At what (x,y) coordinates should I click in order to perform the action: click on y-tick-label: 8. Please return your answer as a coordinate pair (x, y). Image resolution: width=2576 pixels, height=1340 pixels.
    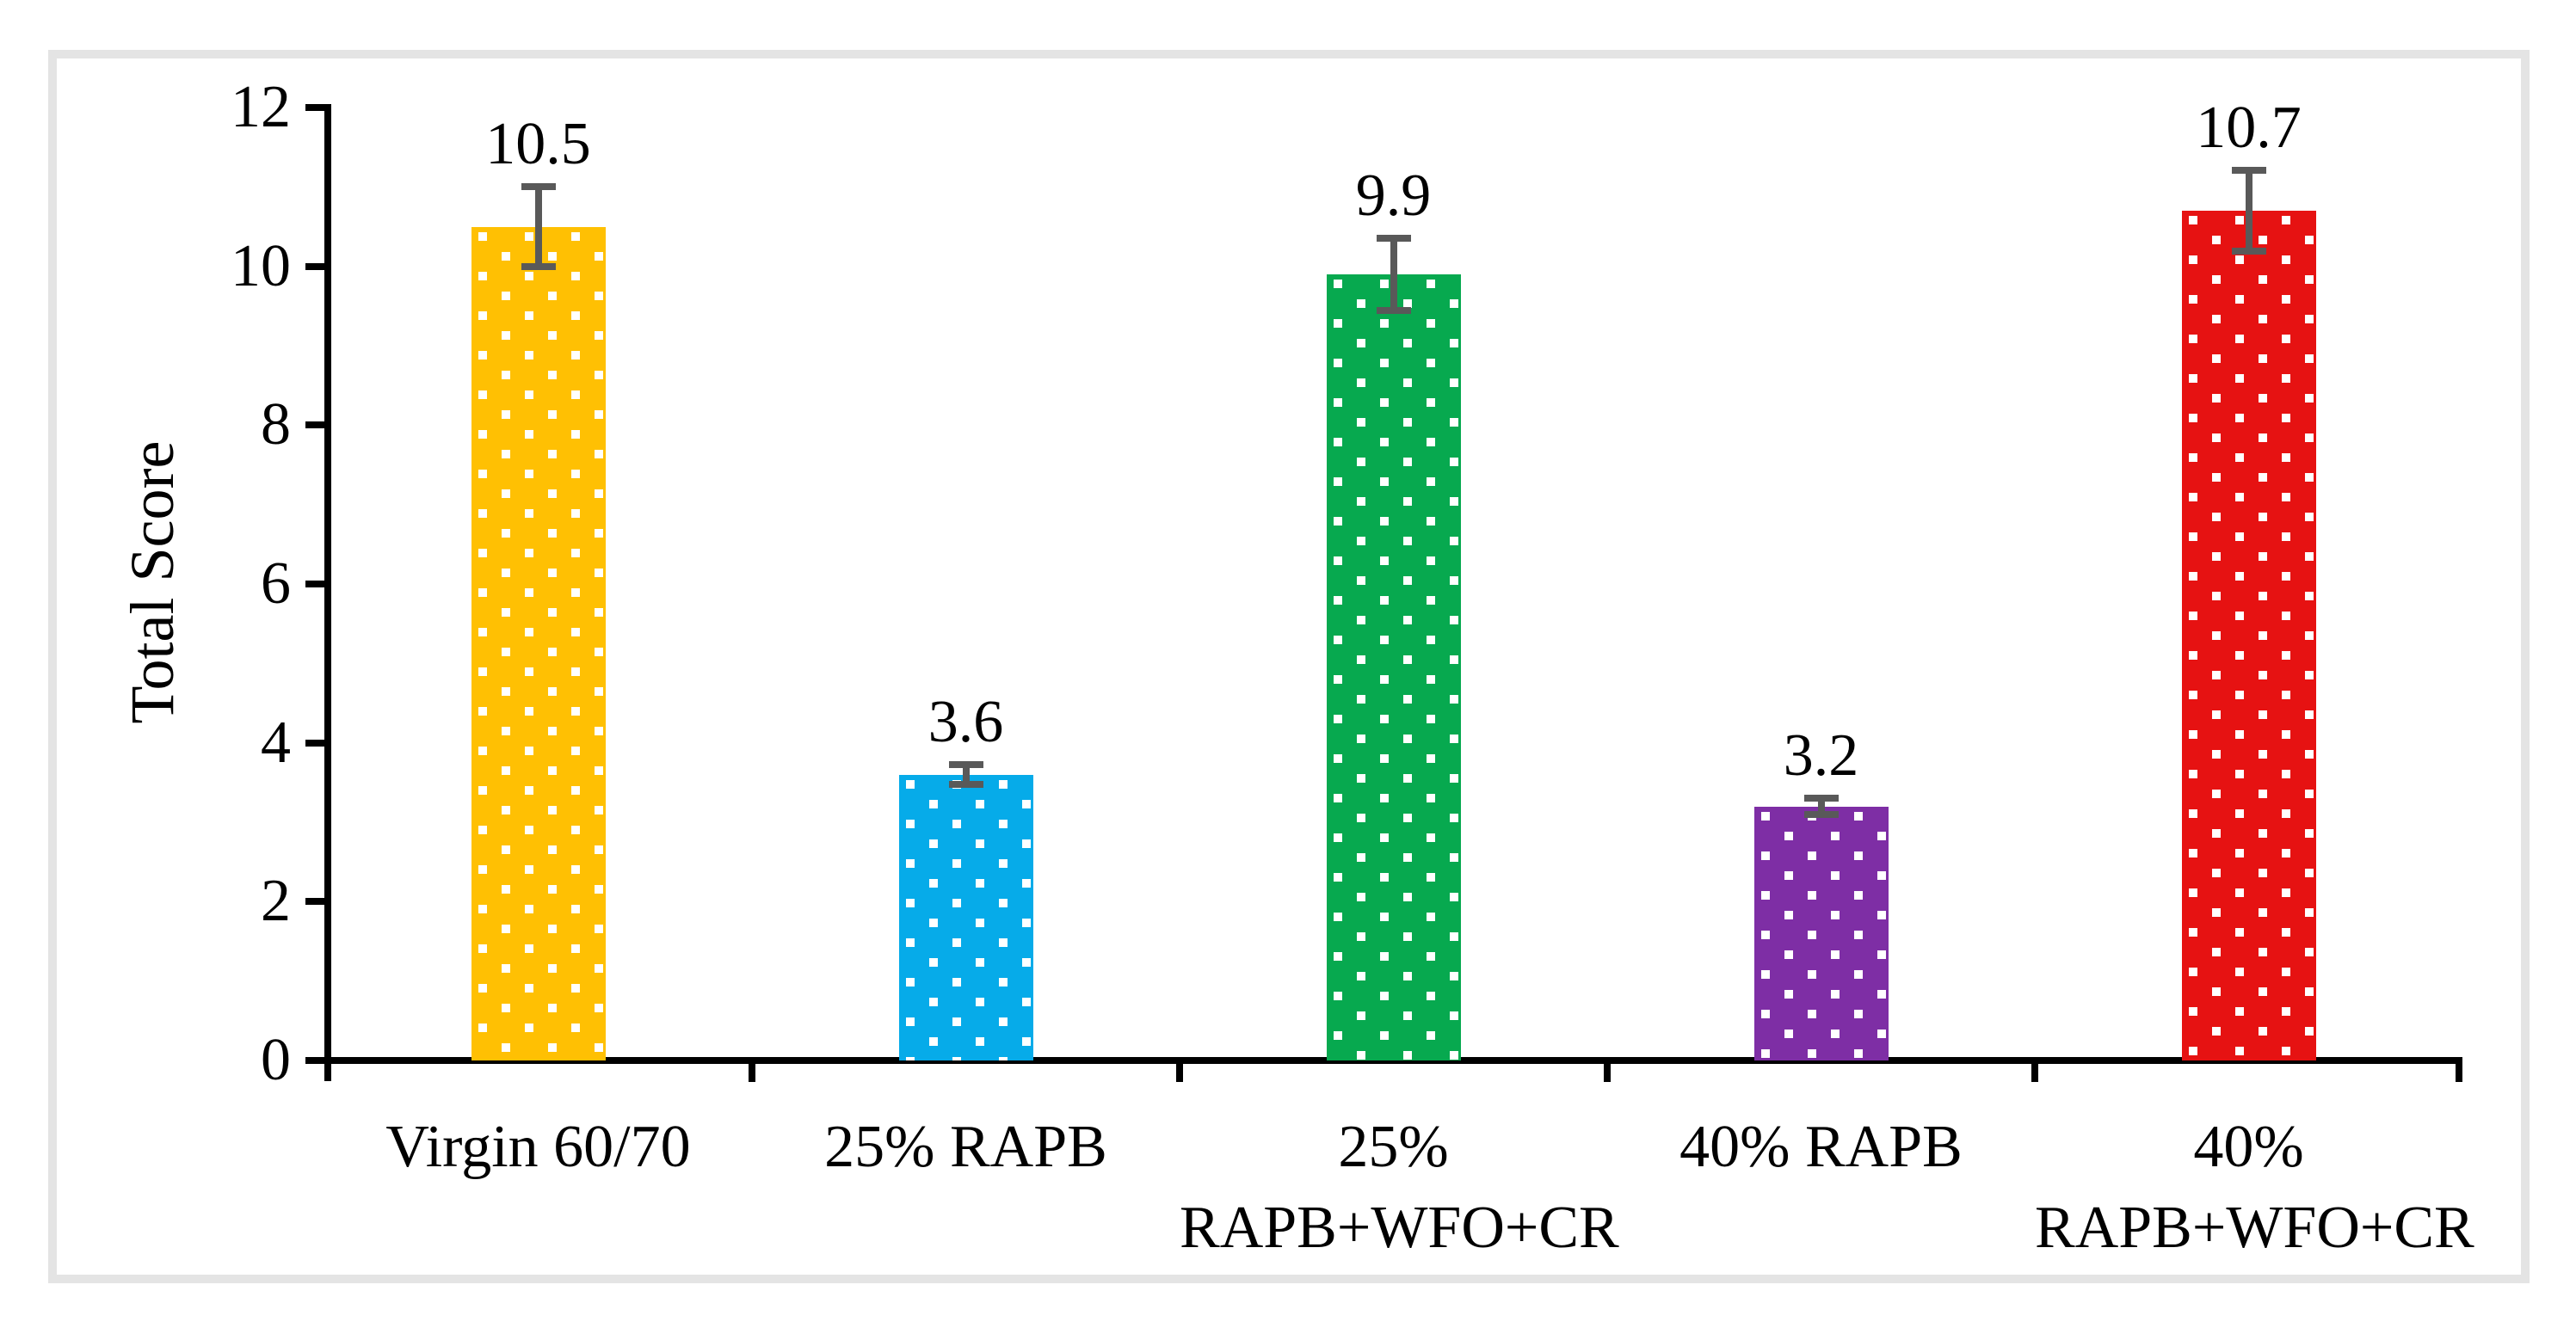
    Looking at the image, I should click on (276, 424).